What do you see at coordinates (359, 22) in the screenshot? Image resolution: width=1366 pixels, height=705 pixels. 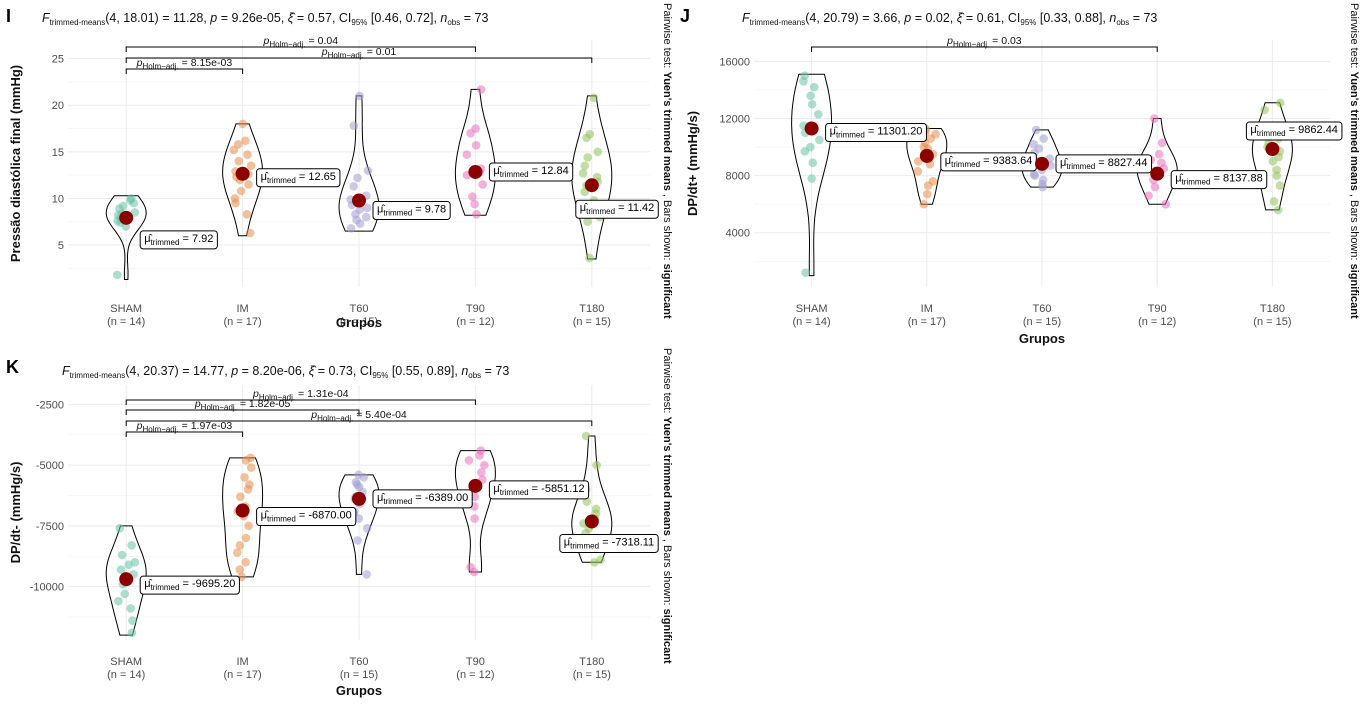 I see `ci-subscript: 95%` at bounding box center [359, 22].